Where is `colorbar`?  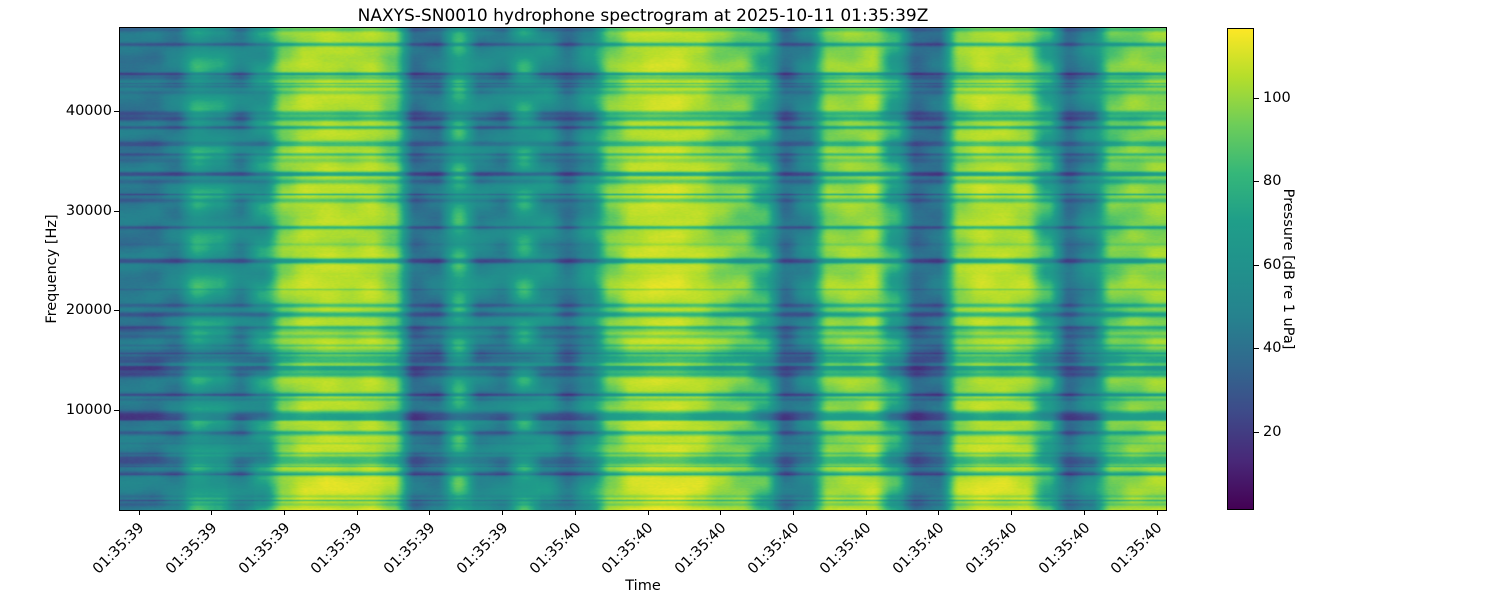
colorbar is located at coordinates (1240, 269).